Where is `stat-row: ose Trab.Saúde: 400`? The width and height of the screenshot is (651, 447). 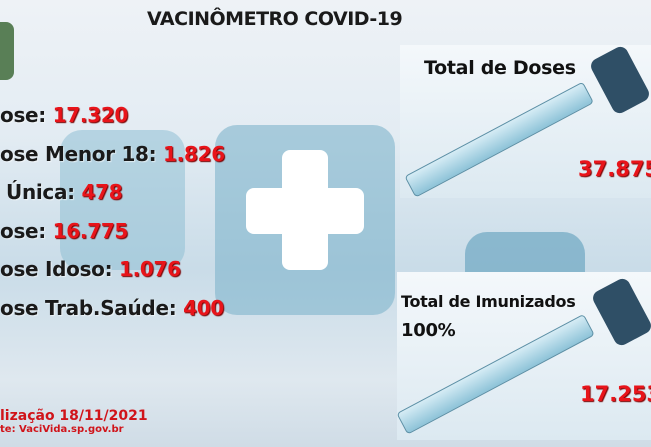
stat-row: ose Trab.Saúde: 400 is located at coordinates (112, 308).